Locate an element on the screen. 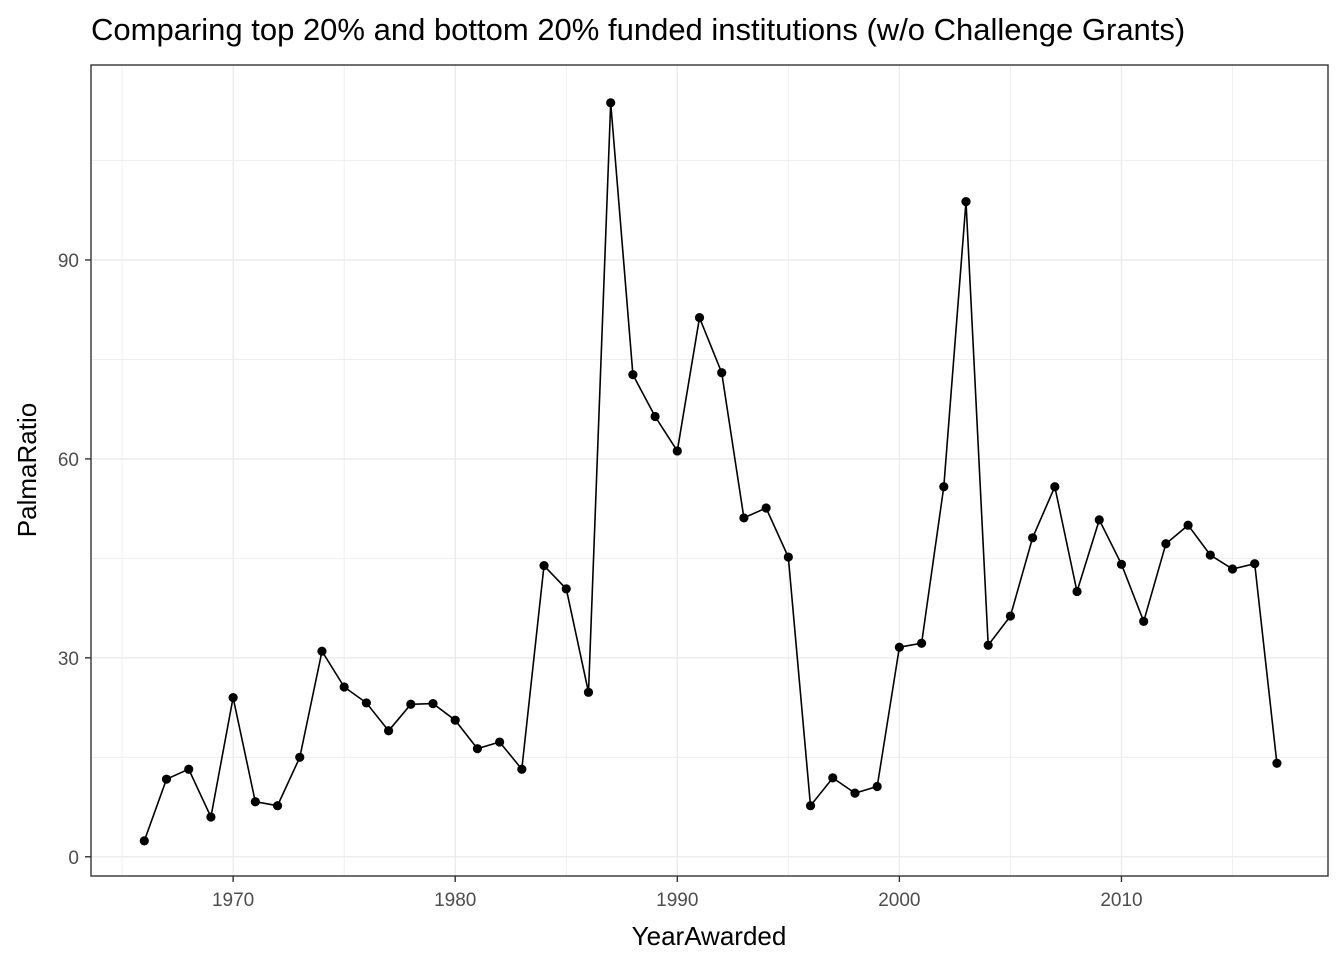  y-tick-label: 60 is located at coordinates (68, 460).